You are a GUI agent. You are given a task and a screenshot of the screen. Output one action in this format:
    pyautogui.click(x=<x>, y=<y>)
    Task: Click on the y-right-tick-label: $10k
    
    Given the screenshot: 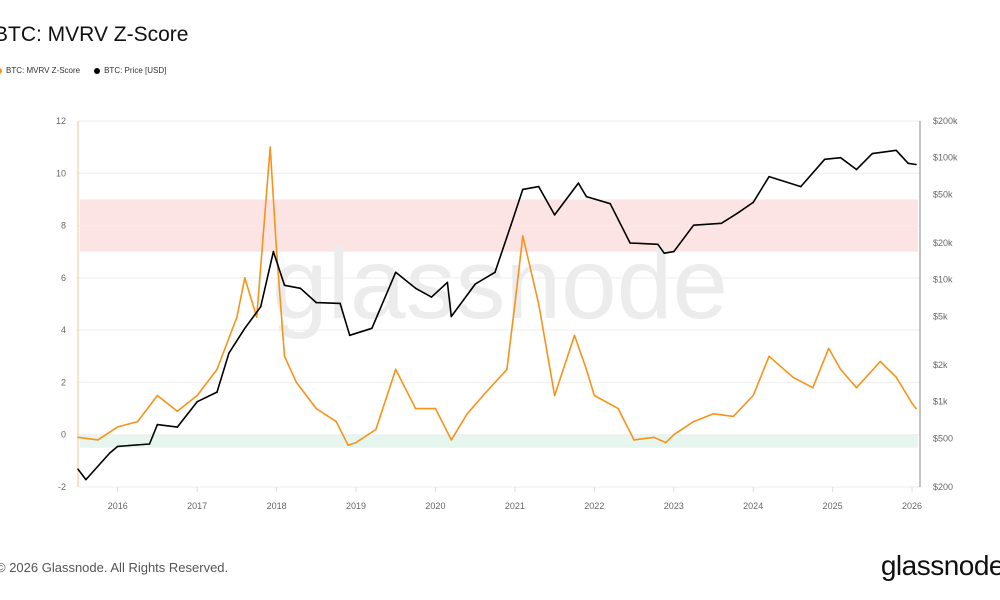 What is the action you would take?
    pyautogui.click(x=943, y=280)
    